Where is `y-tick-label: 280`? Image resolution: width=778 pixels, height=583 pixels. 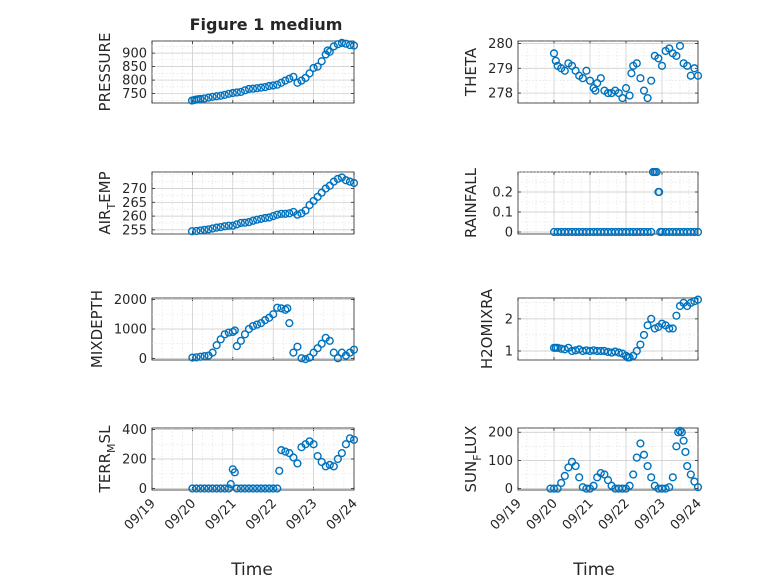 y-tick-label: 280 is located at coordinates (500, 44).